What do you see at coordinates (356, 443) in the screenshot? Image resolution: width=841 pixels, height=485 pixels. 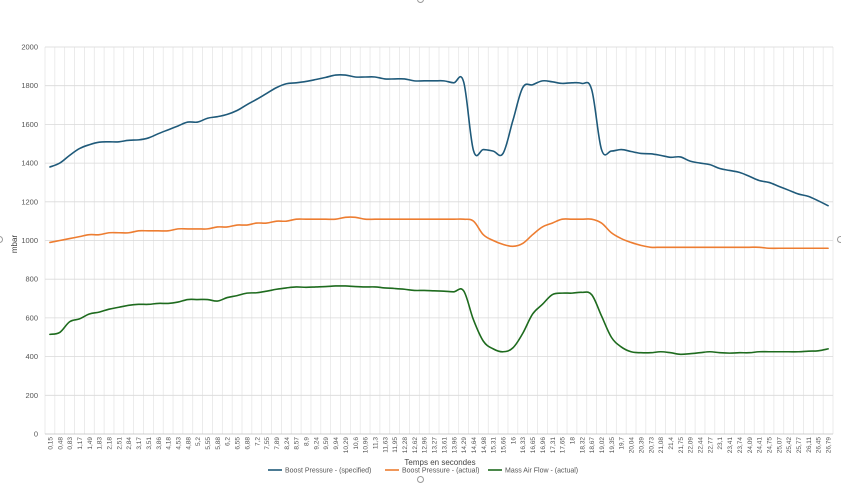 I see `x-tick-label: 10,6` at bounding box center [356, 443].